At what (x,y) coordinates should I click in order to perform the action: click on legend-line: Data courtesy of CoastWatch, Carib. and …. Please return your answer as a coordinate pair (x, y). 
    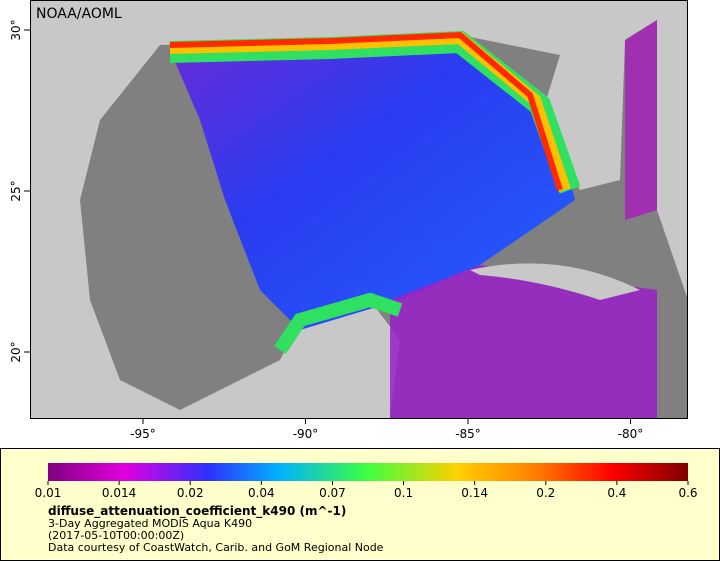
    Looking at the image, I should click on (216, 547).